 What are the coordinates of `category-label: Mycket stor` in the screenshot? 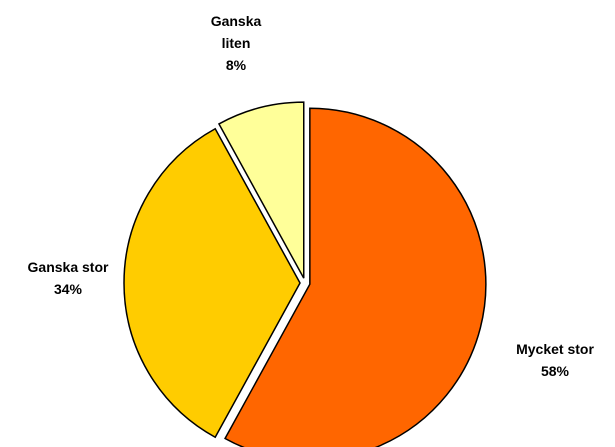 It's located at (555, 349).